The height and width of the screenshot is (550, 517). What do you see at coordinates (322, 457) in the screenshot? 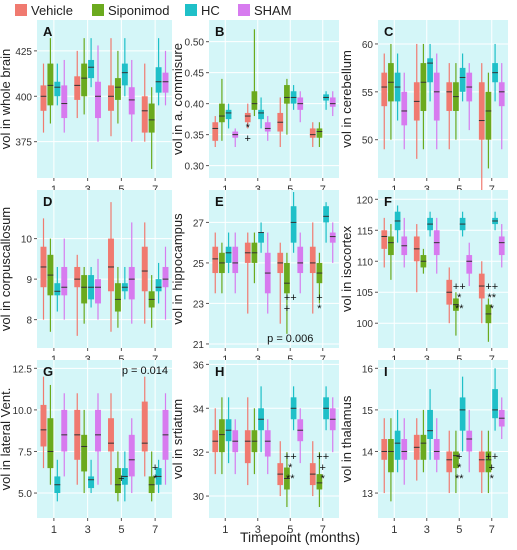
I see `significance-marker: ++` at bounding box center [322, 457].